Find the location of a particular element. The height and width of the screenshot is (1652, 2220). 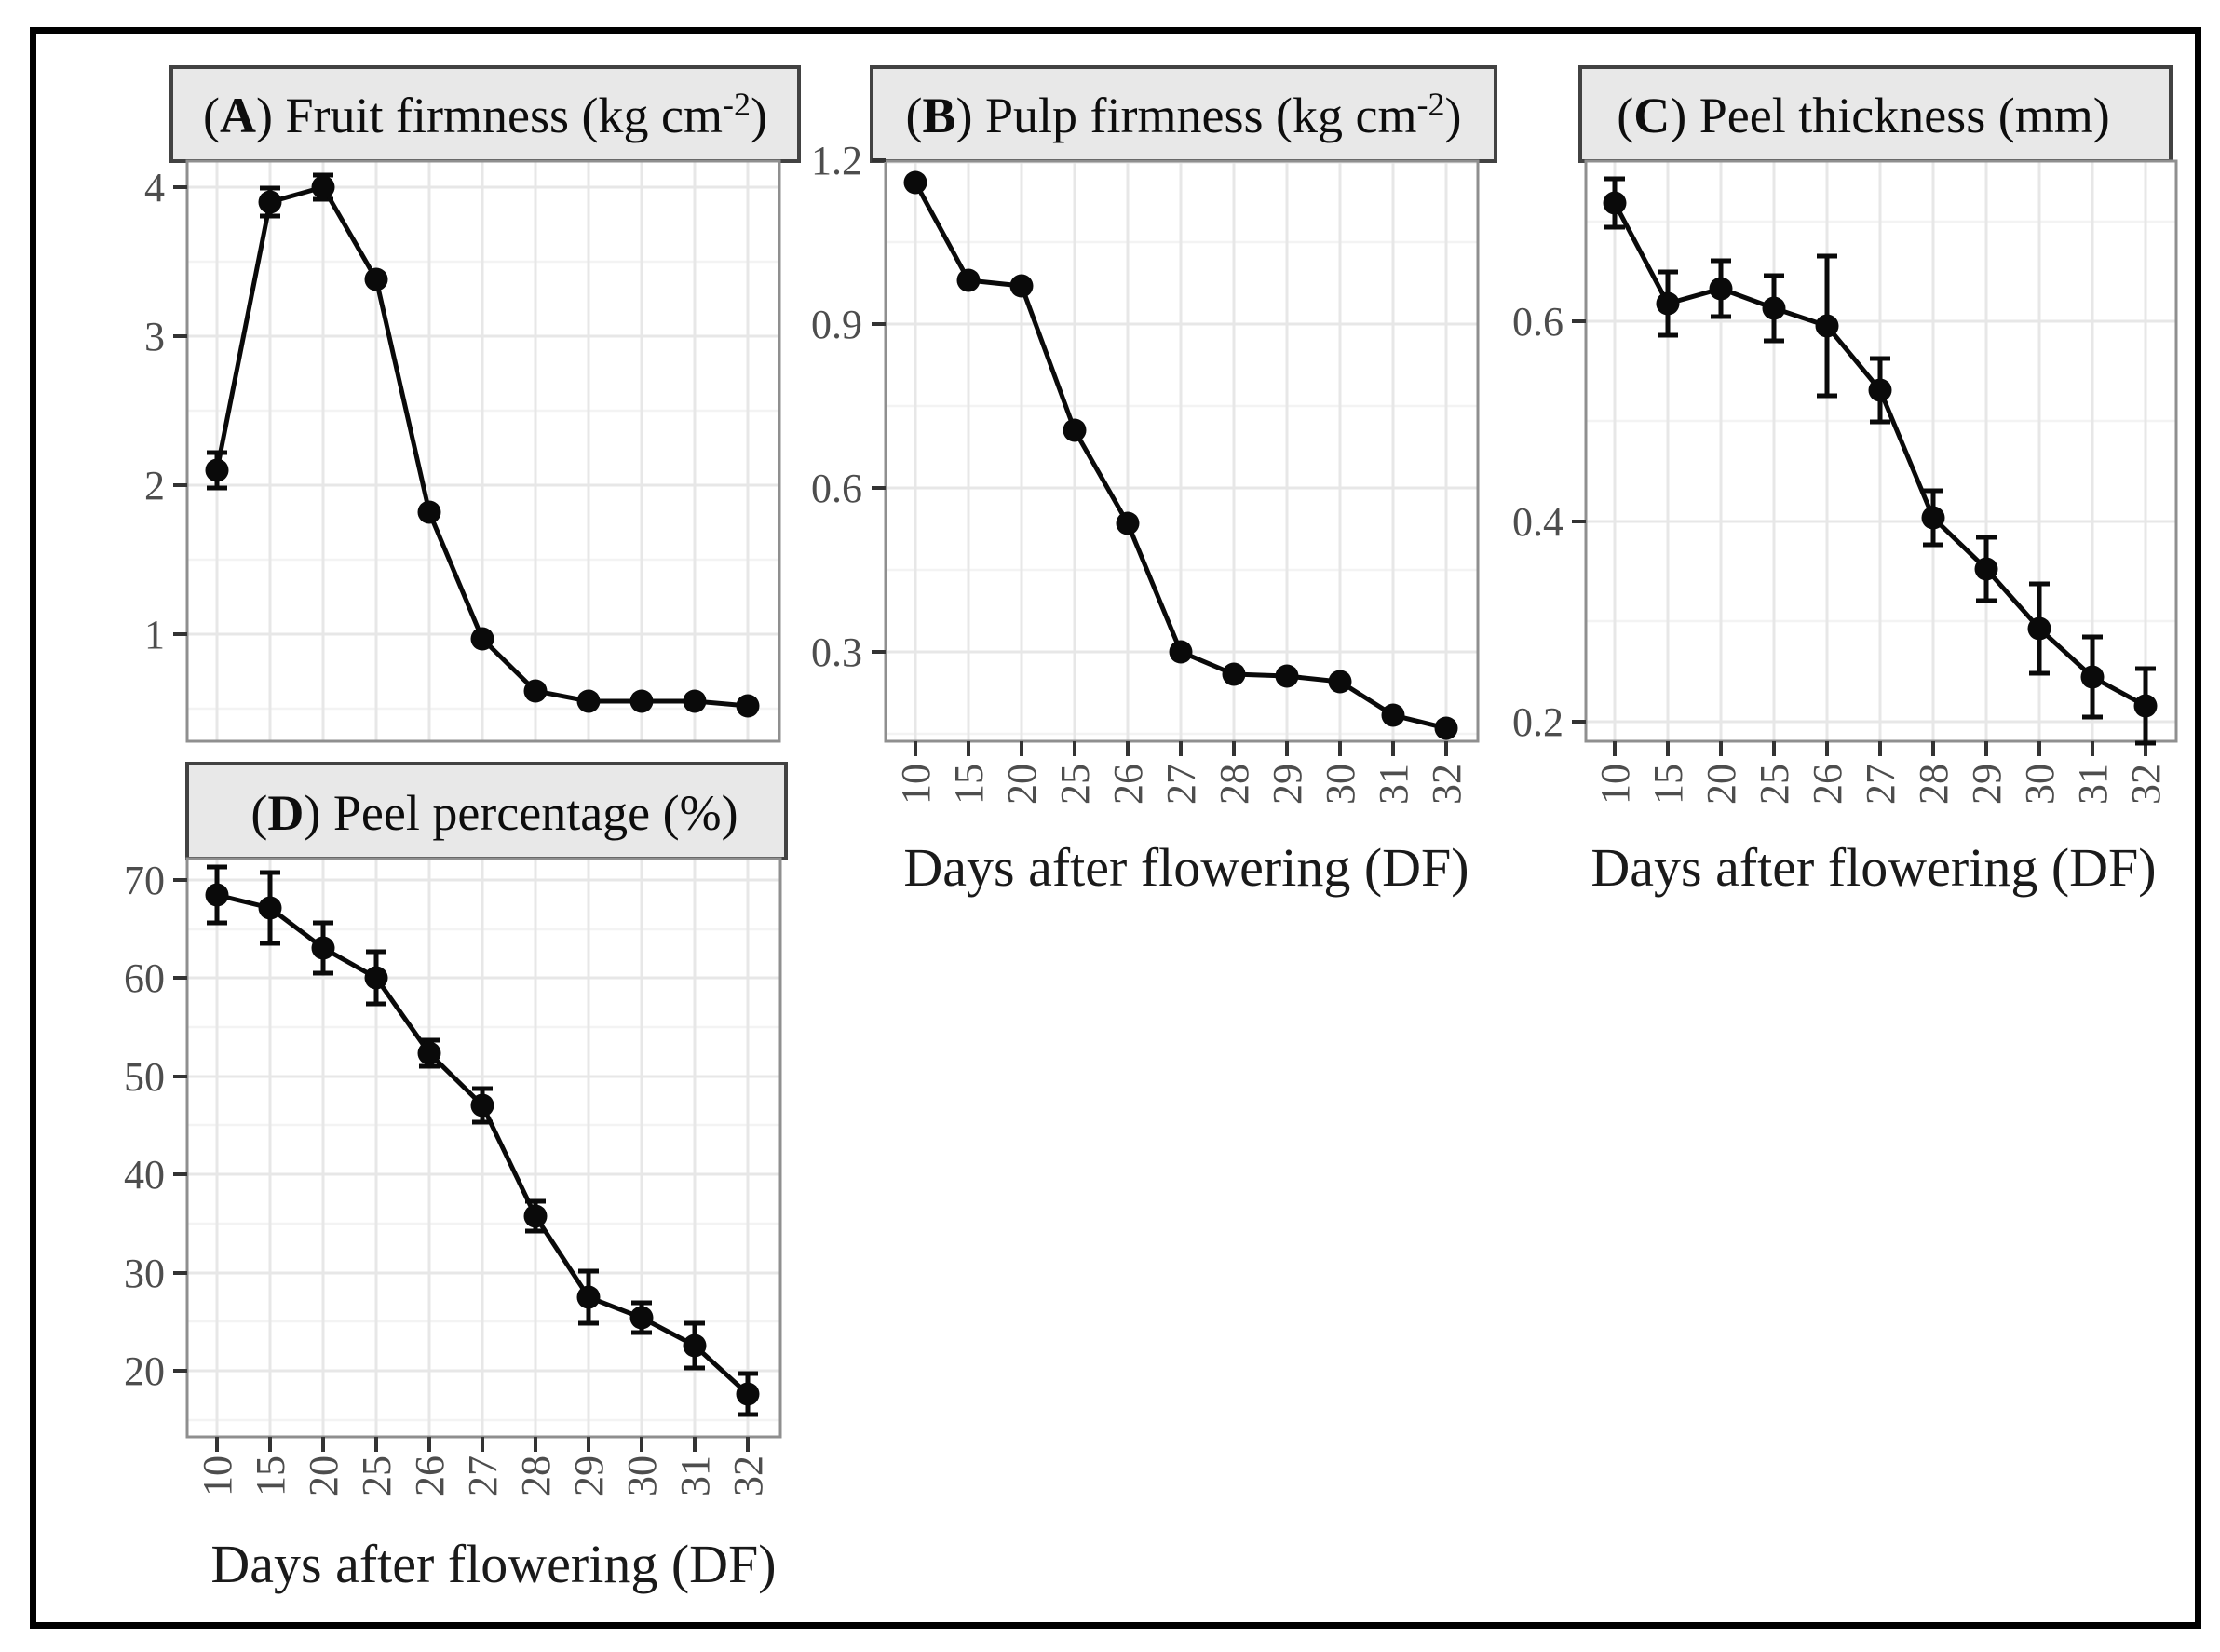

svg-text: 0.2 is located at coordinates (1537, 722).